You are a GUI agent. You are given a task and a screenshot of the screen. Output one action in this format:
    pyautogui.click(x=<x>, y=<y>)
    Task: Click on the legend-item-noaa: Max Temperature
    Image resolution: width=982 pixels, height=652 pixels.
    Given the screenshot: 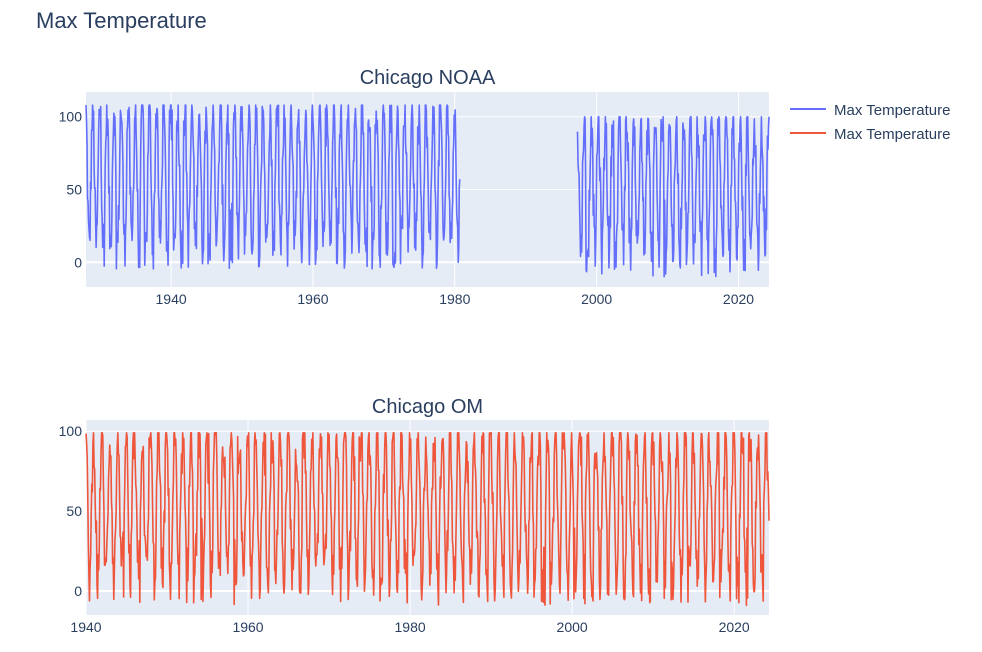 What is the action you would take?
    pyautogui.click(x=870, y=110)
    